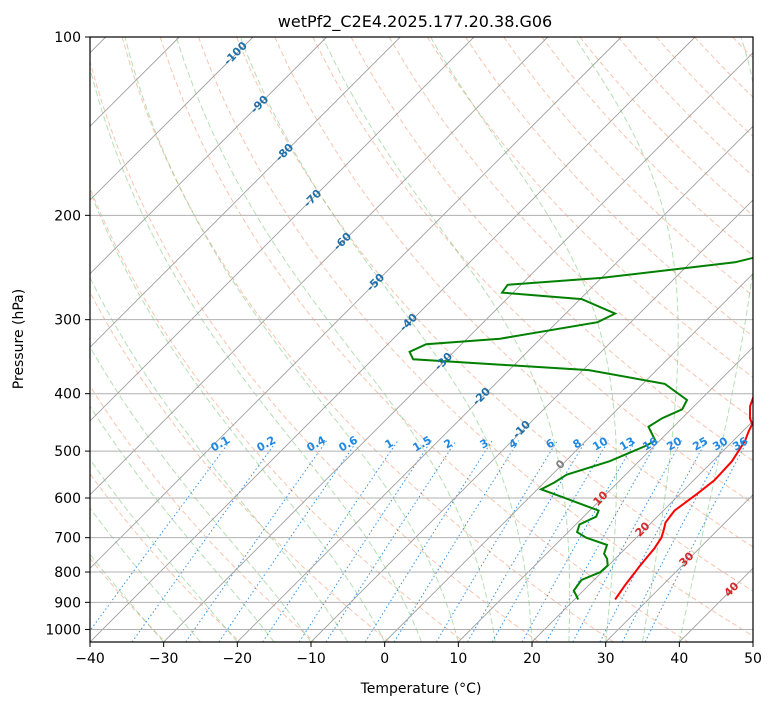 The image size is (775, 708). What do you see at coordinates (67, 603) in the screenshot?
I see `y-tick-label: 900` at bounding box center [67, 603].